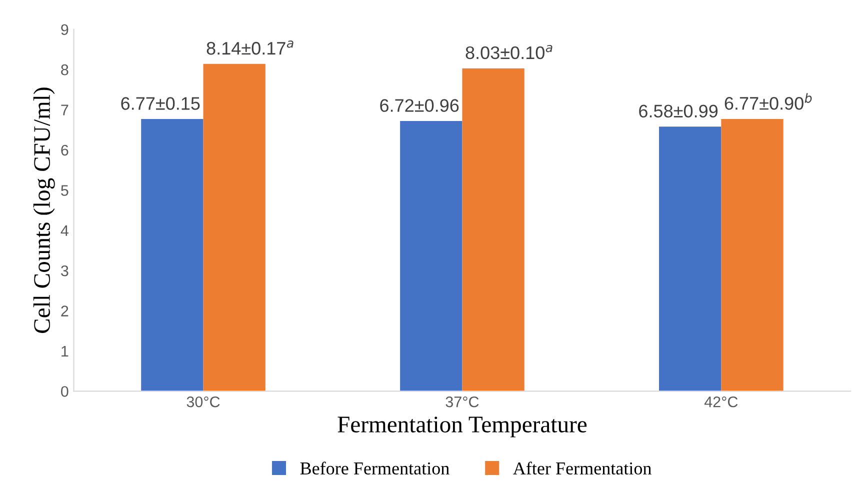  Describe the element at coordinates (64, 270) in the screenshot. I see `y-tick-label: 3` at that location.